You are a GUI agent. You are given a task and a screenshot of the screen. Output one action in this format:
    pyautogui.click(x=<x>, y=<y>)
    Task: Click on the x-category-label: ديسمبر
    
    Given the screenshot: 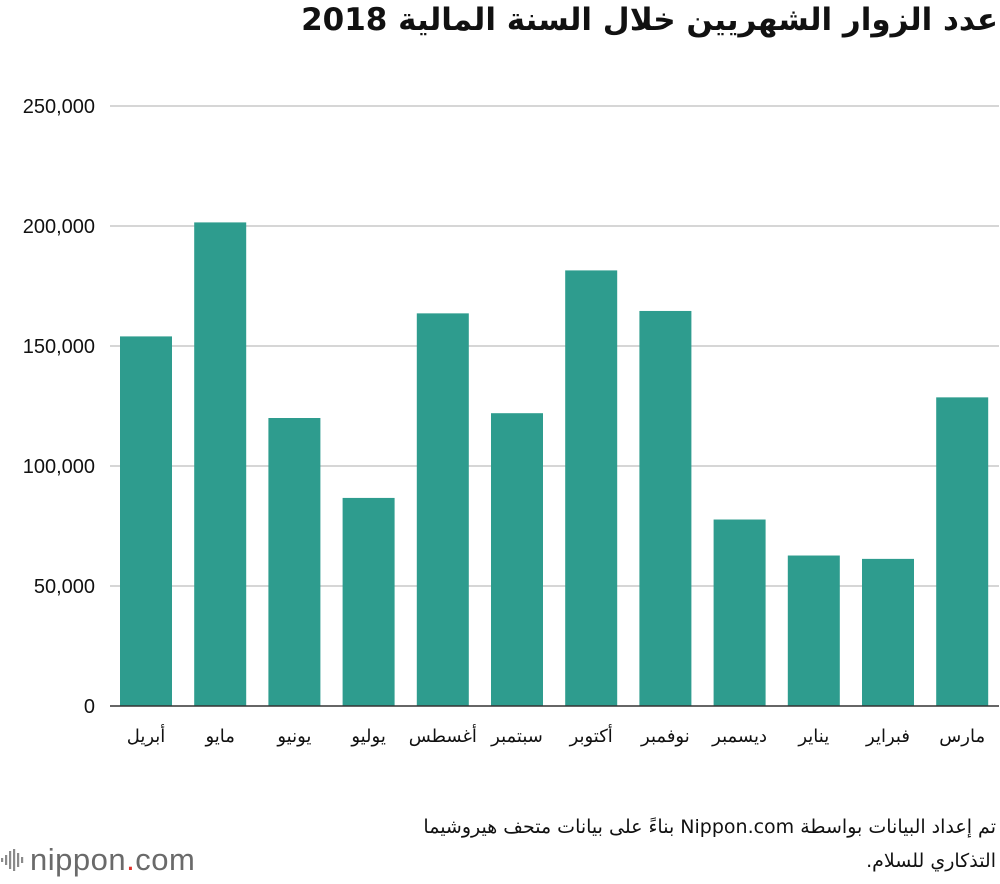 What is the action you would take?
    pyautogui.click(x=739, y=736)
    